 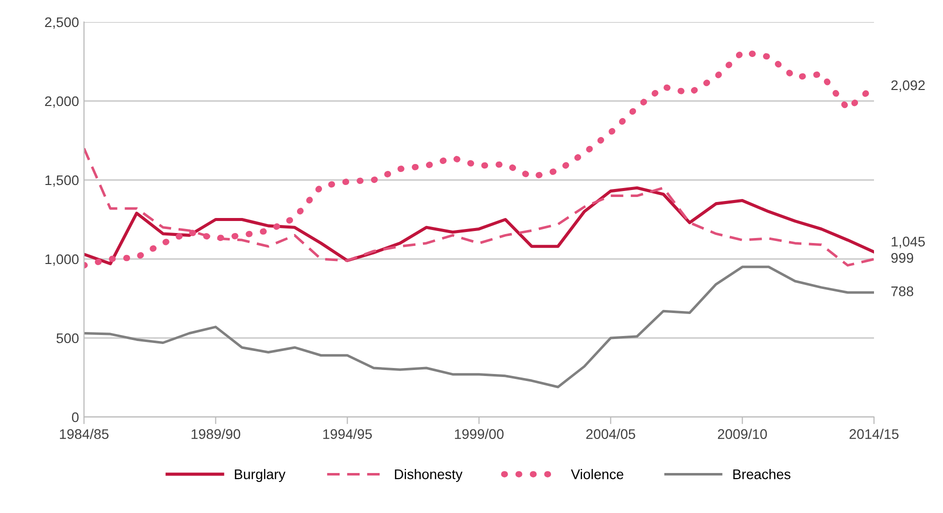 I want to click on x-tick-label: 1994/95, so click(x=347, y=434).